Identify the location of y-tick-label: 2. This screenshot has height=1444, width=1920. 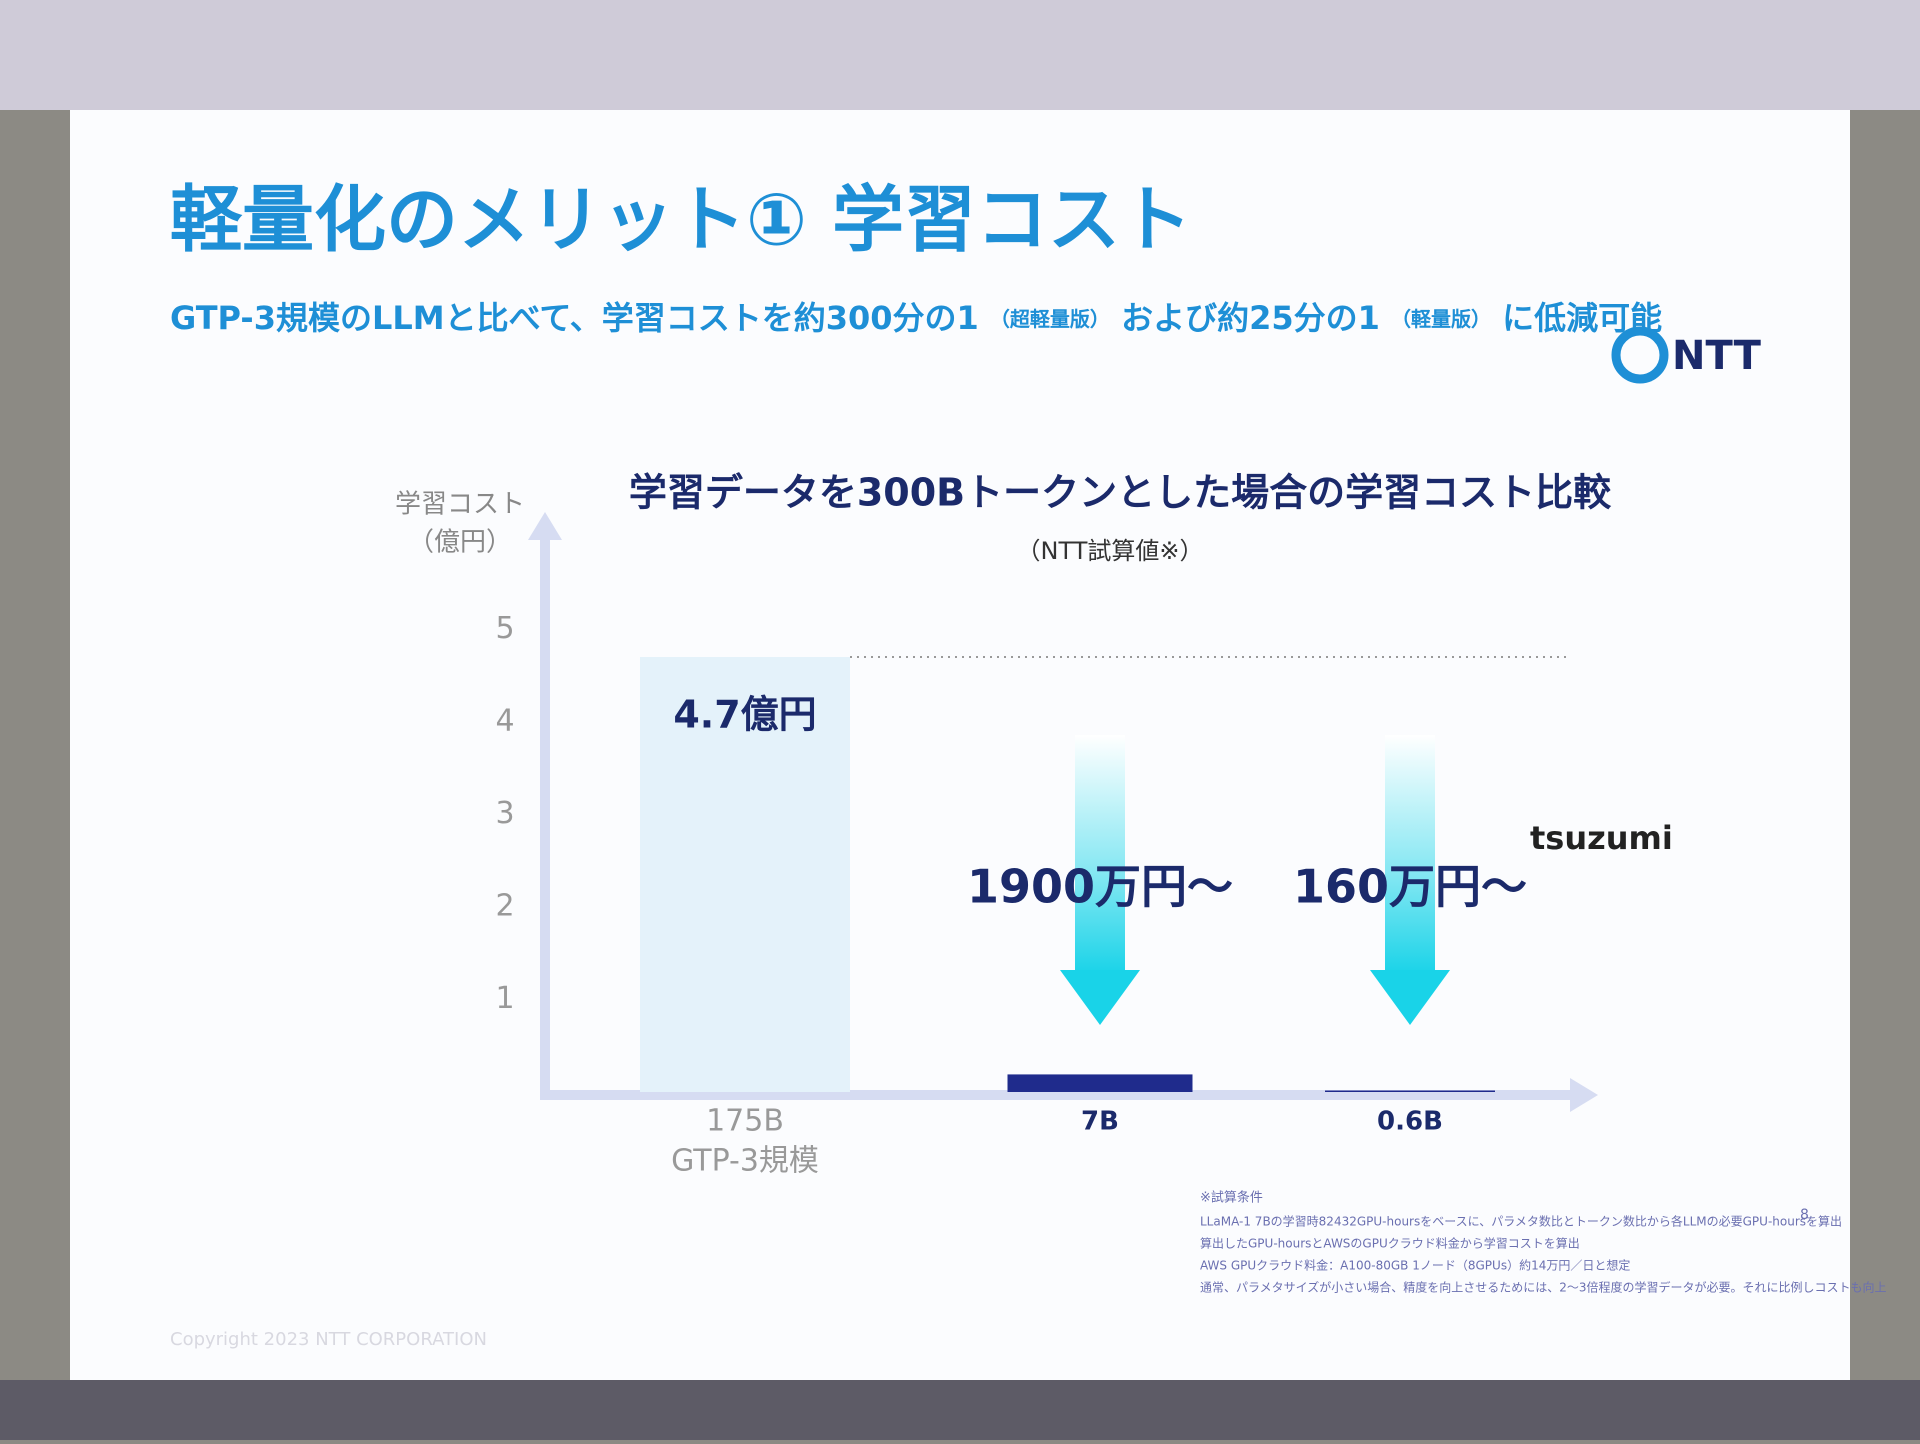
(504, 905).